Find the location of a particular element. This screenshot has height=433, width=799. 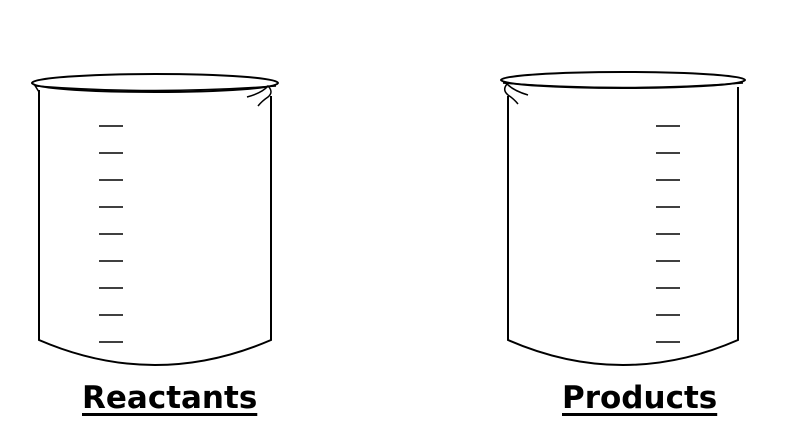

beaker-body-outline is located at coordinates (36, 88).